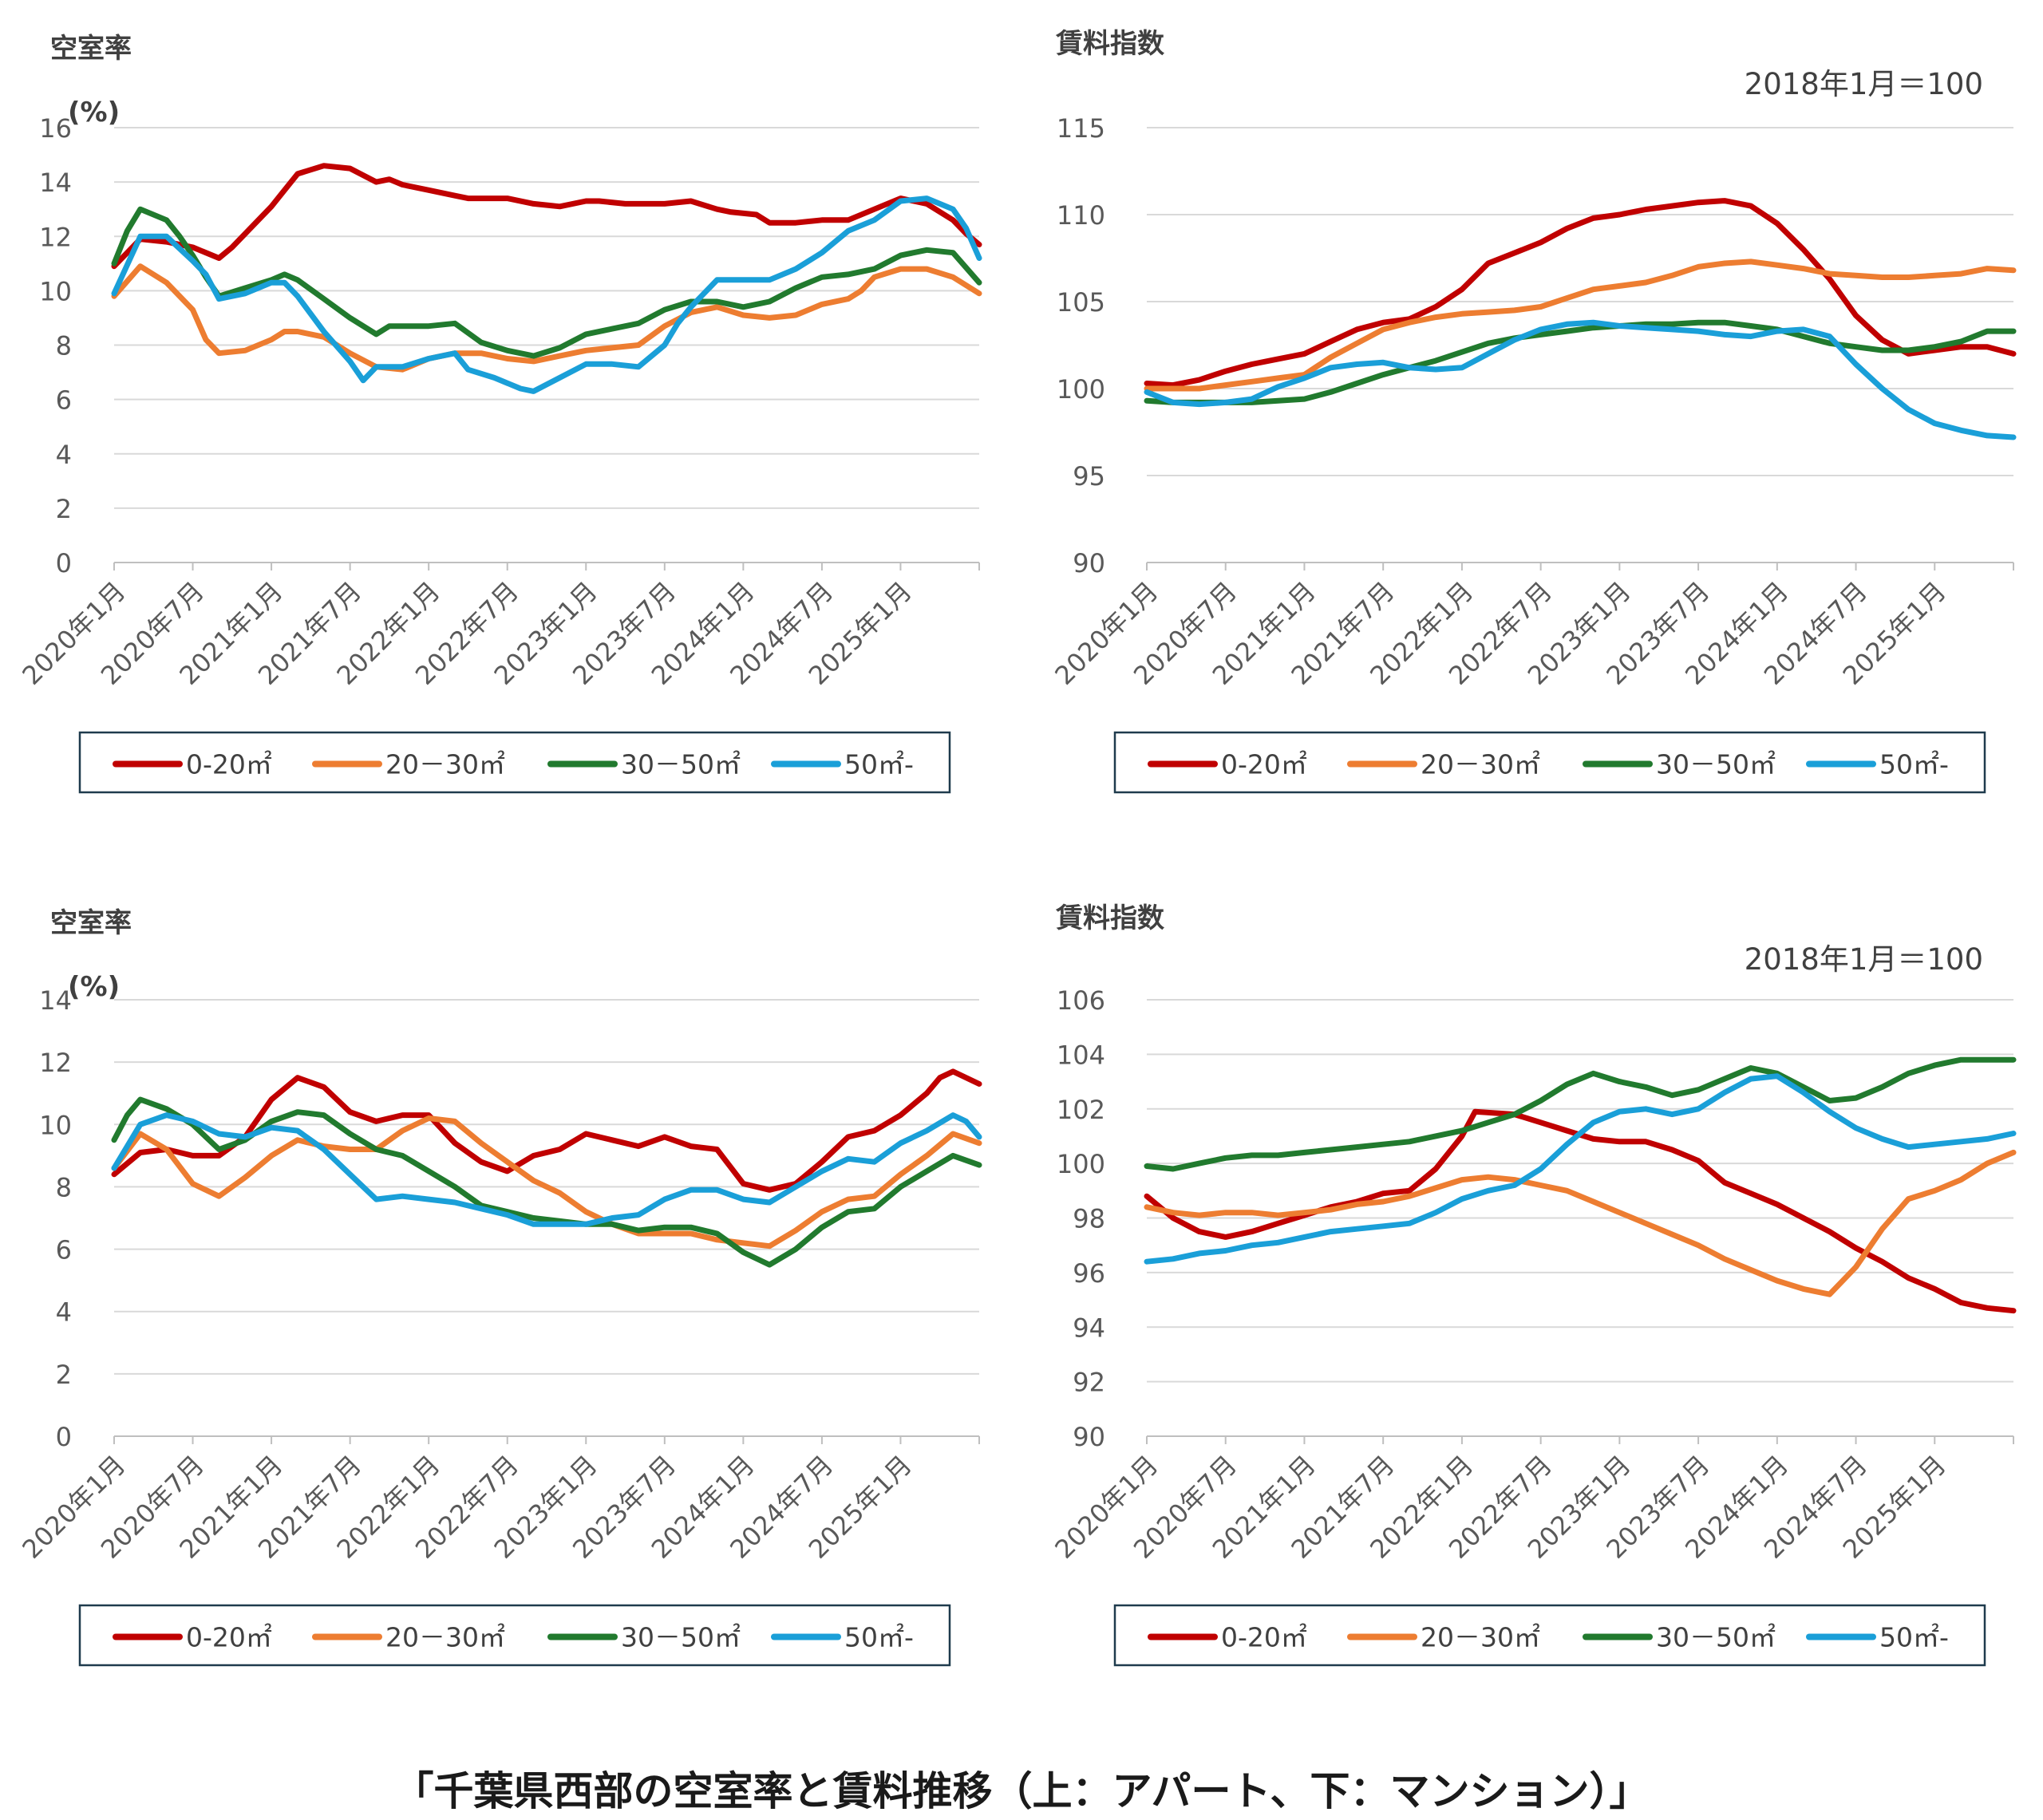  I want to click on y-tick-label: 110, so click(1081, 216).